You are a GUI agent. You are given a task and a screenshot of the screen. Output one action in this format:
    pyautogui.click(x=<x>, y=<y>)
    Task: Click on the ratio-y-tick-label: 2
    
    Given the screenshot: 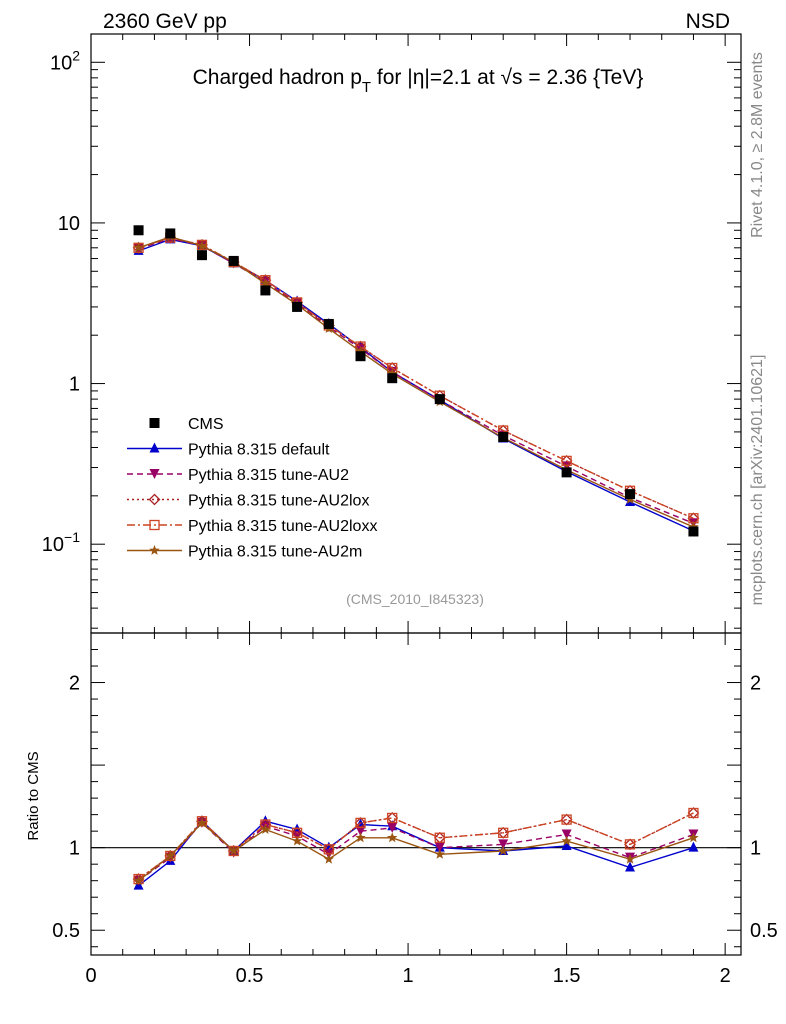 What is the action you would take?
    pyautogui.click(x=74, y=684)
    